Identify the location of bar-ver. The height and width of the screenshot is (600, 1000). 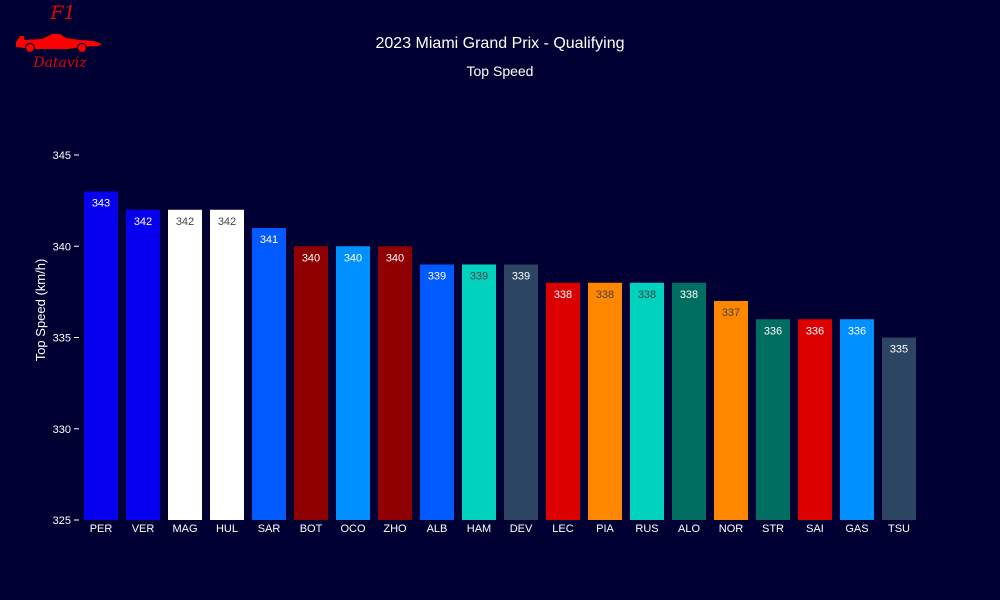
(143, 364).